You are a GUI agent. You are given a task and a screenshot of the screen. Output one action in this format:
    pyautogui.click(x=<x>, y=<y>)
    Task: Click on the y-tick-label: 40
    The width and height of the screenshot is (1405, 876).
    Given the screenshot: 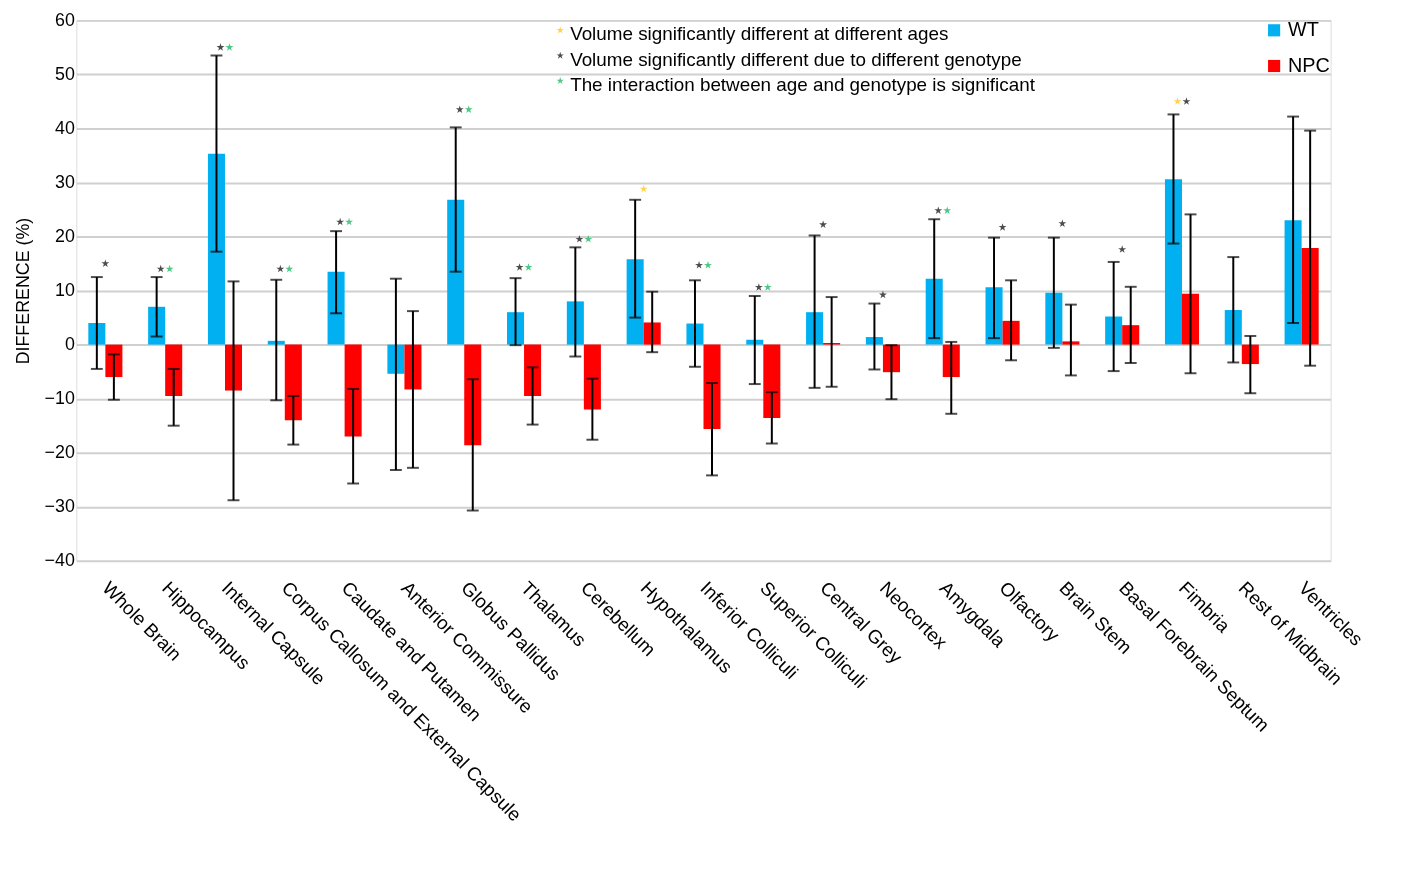 What is the action you would take?
    pyautogui.click(x=65, y=127)
    